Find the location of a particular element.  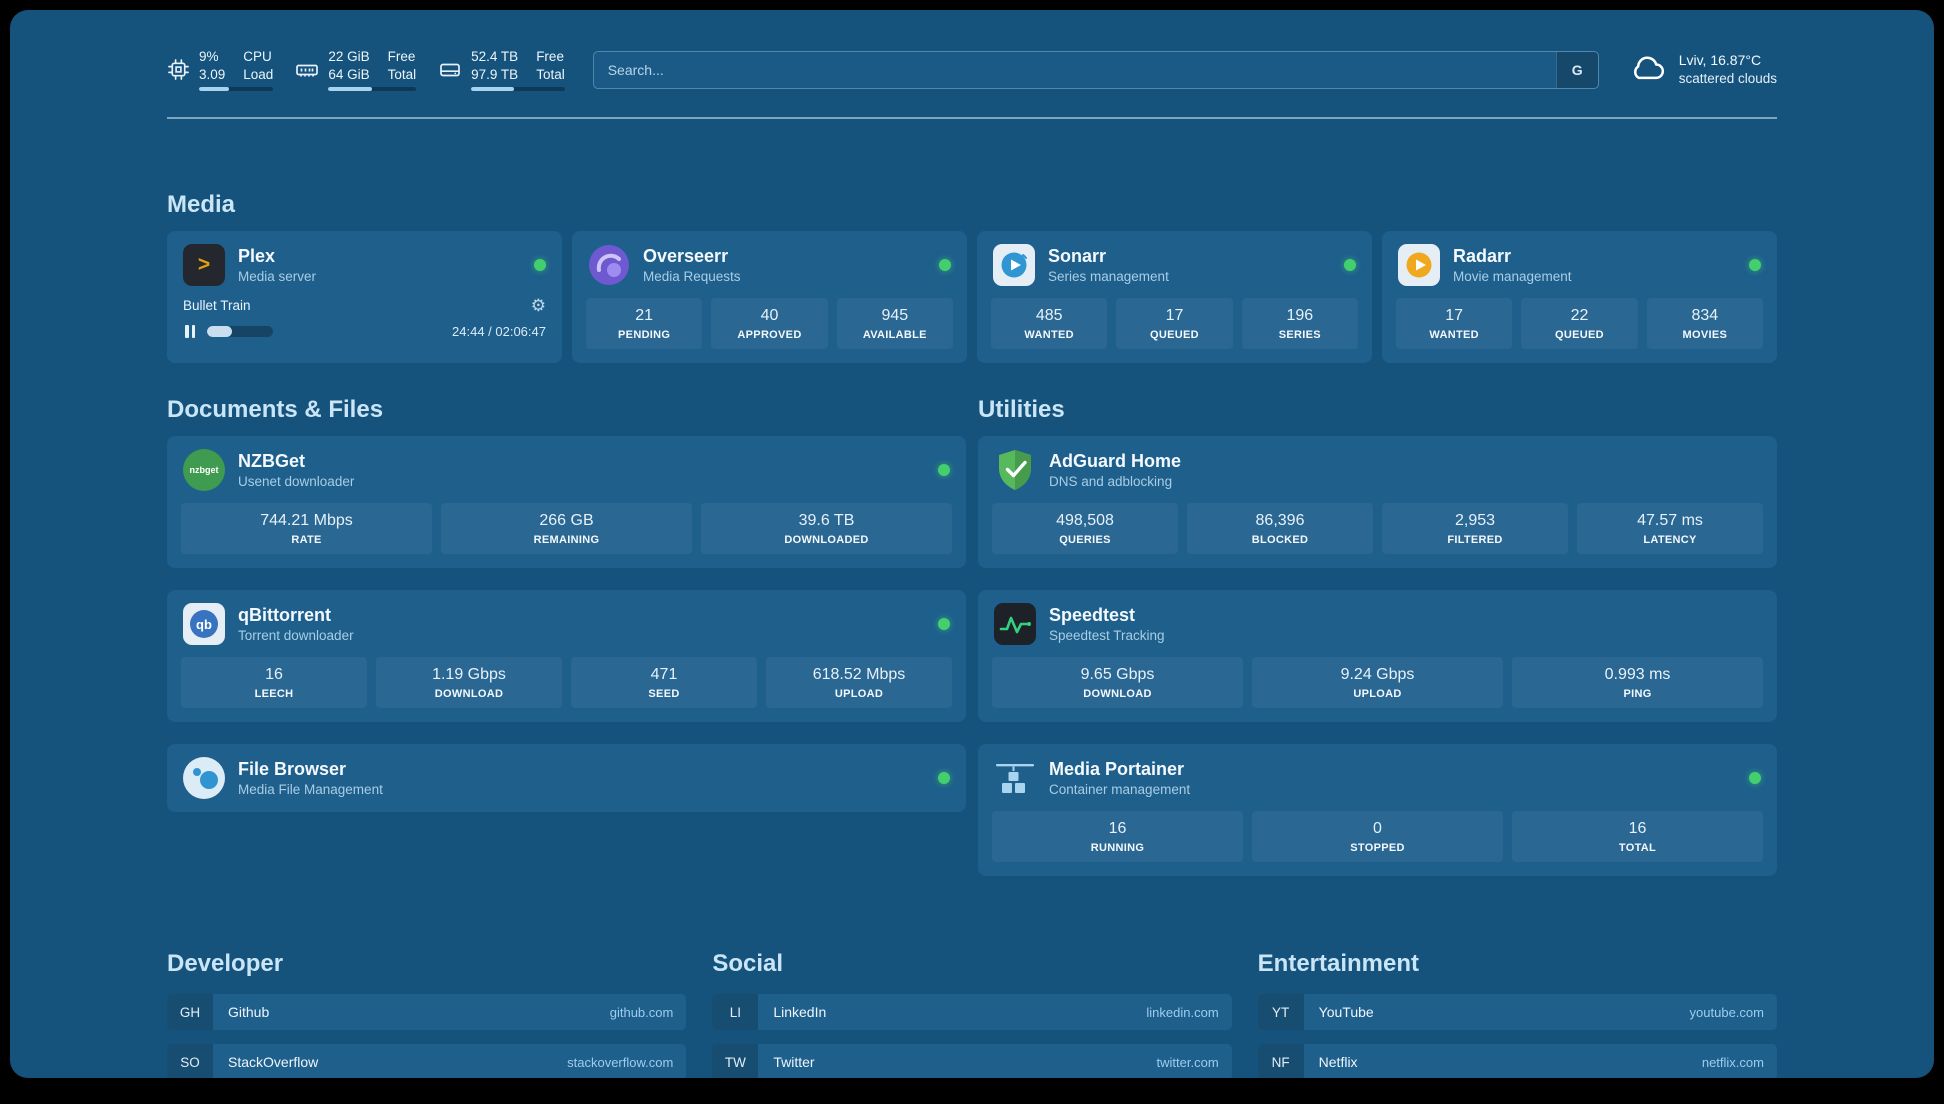

memory-free-value: 22 GiB is located at coordinates (349, 56).